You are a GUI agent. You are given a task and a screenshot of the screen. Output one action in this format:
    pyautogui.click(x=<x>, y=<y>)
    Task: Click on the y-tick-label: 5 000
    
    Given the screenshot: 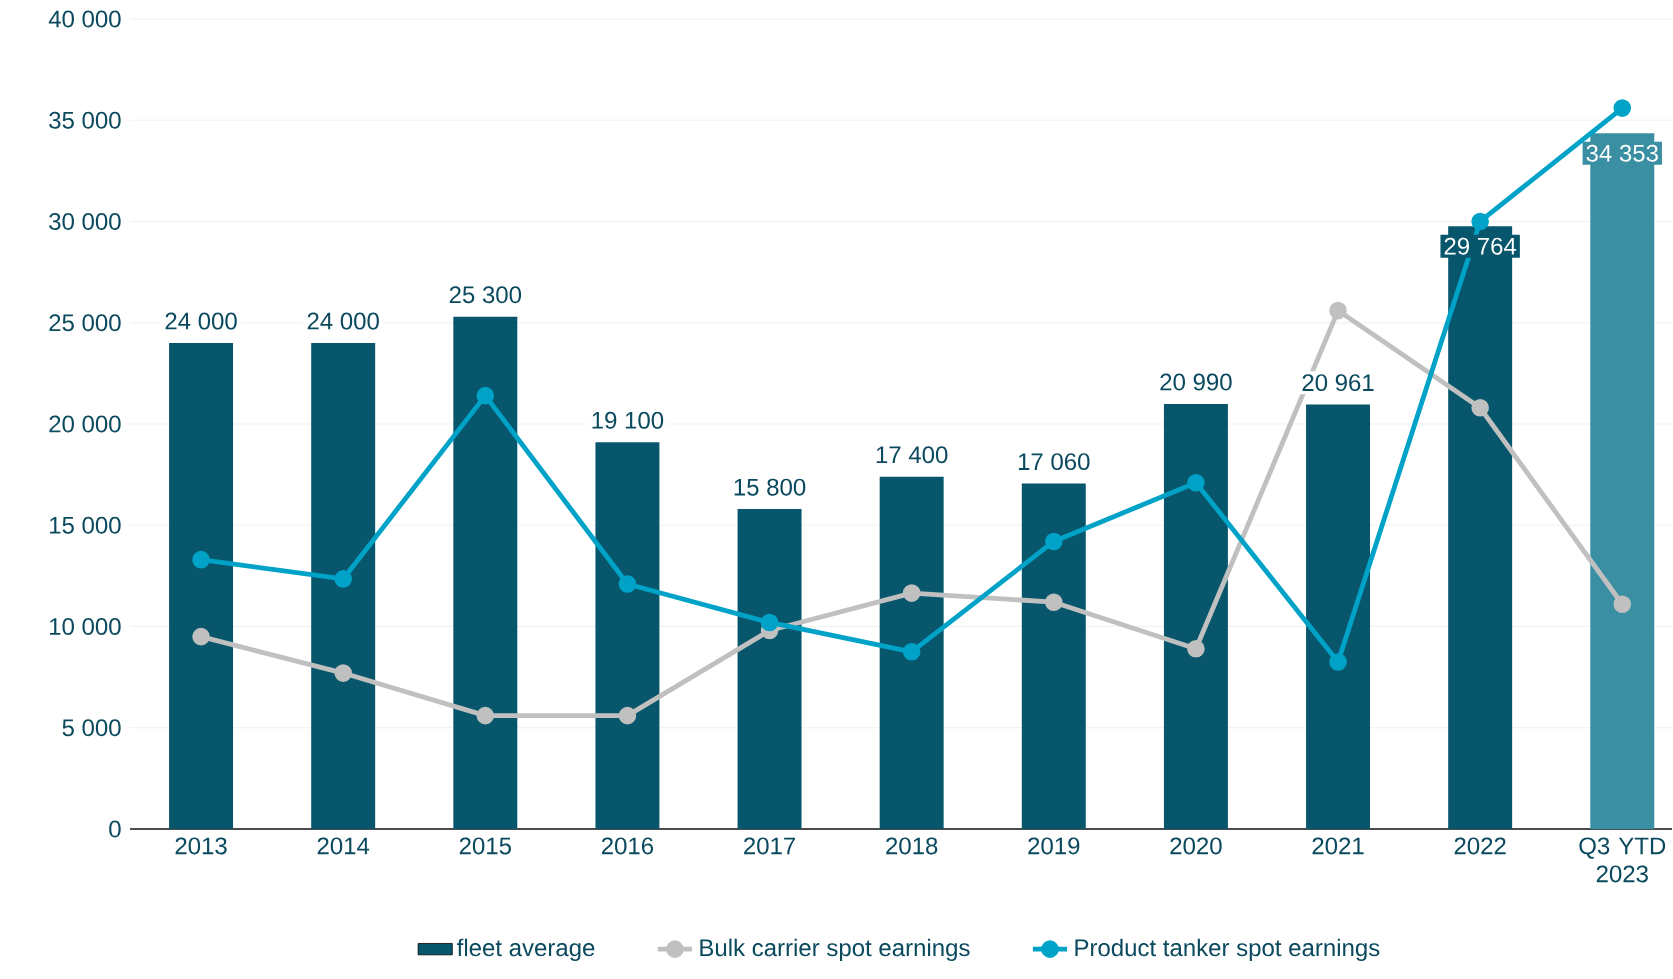 What is the action you would take?
    pyautogui.click(x=91, y=728)
    